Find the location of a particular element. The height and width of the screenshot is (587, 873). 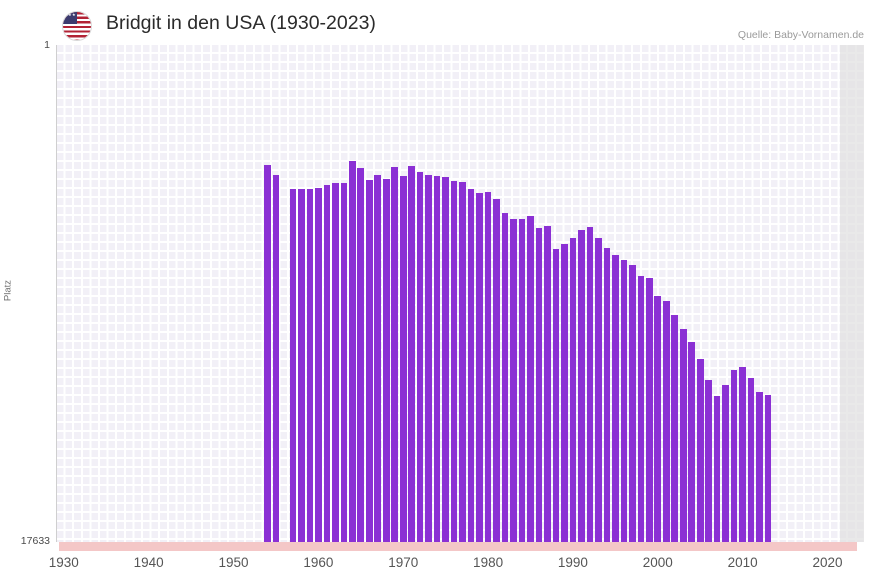

flag-canton is located at coordinates (70, 18).